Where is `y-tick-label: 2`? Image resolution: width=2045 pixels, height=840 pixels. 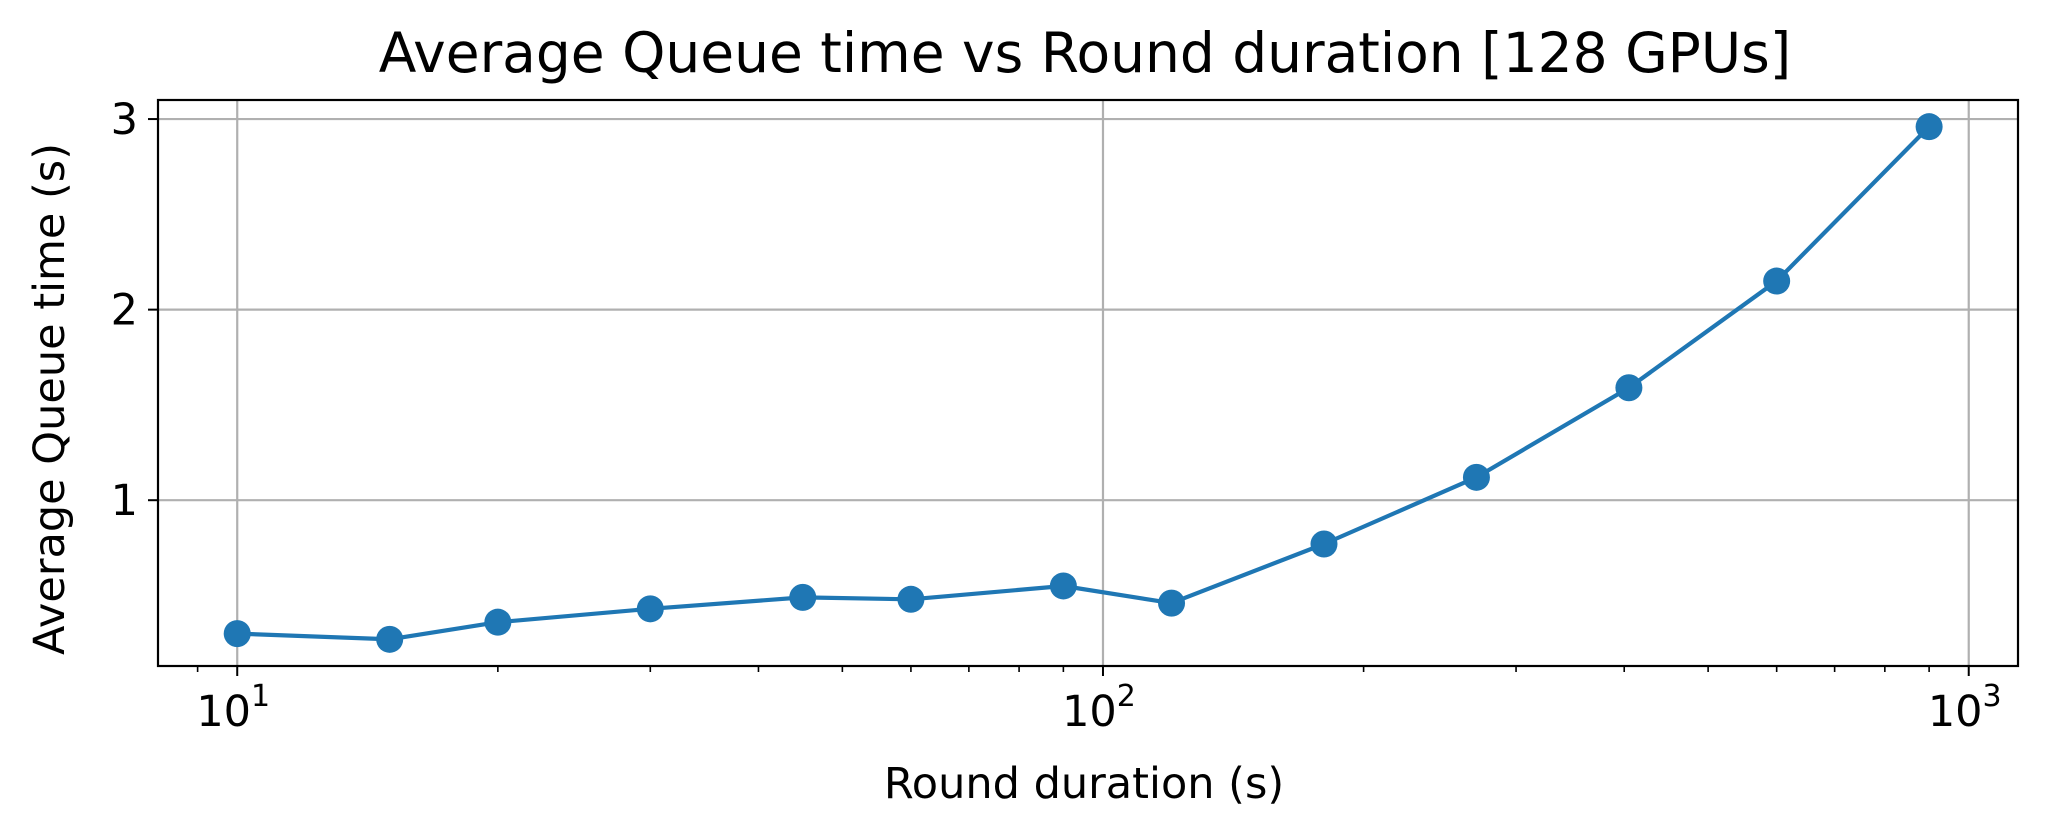
y-tick-label: 2 is located at coordinates (124, 311).